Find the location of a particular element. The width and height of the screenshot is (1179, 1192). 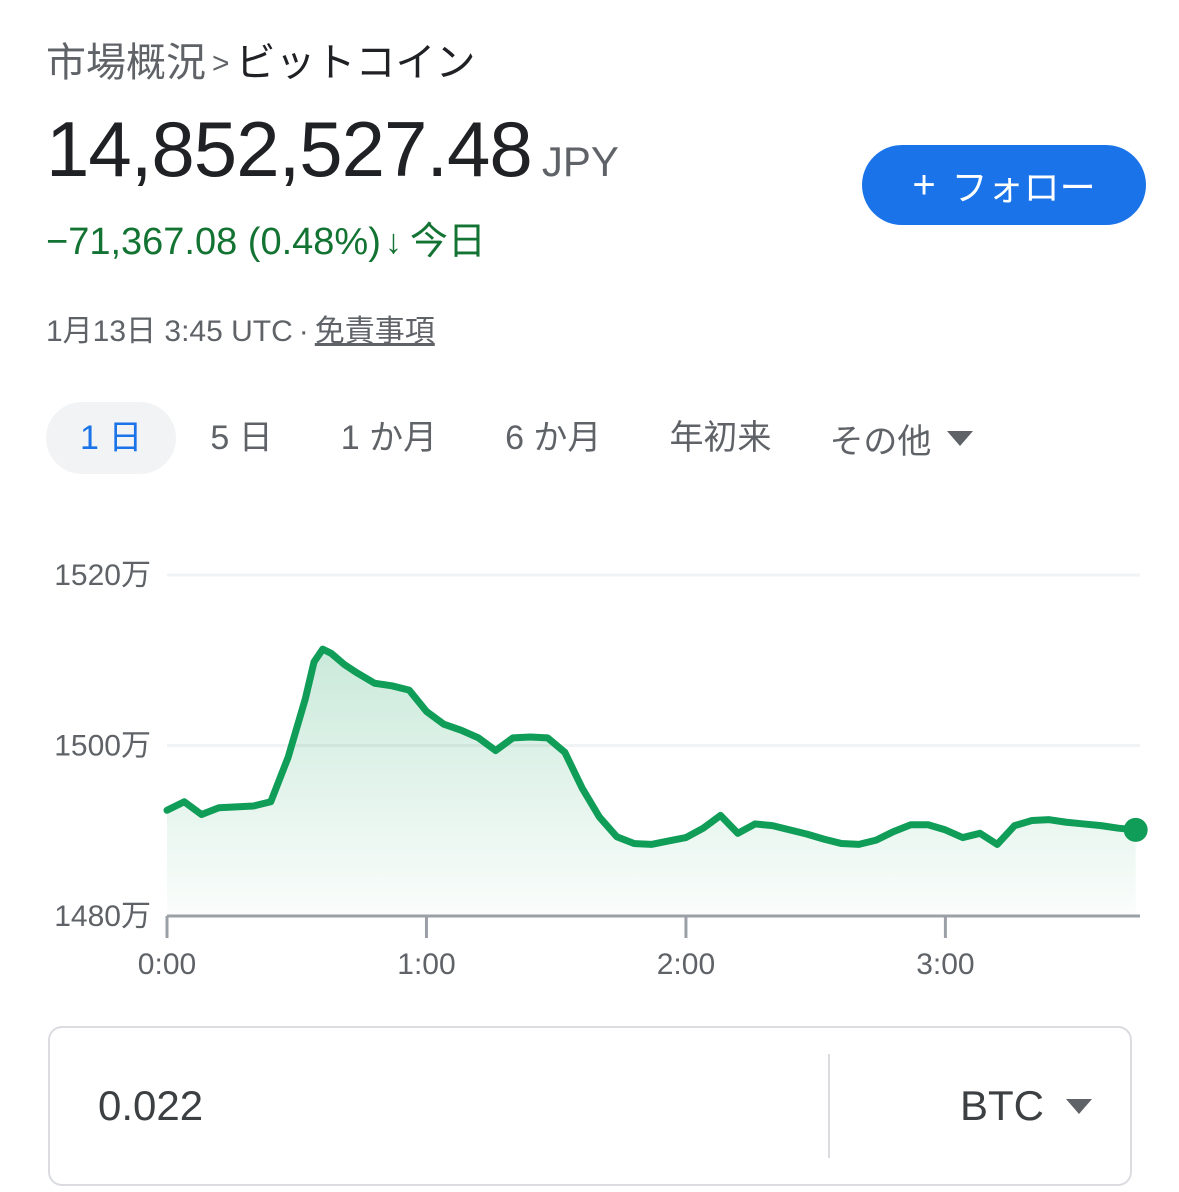

svg-text: 3:00 is located at coordinates (945, 964).